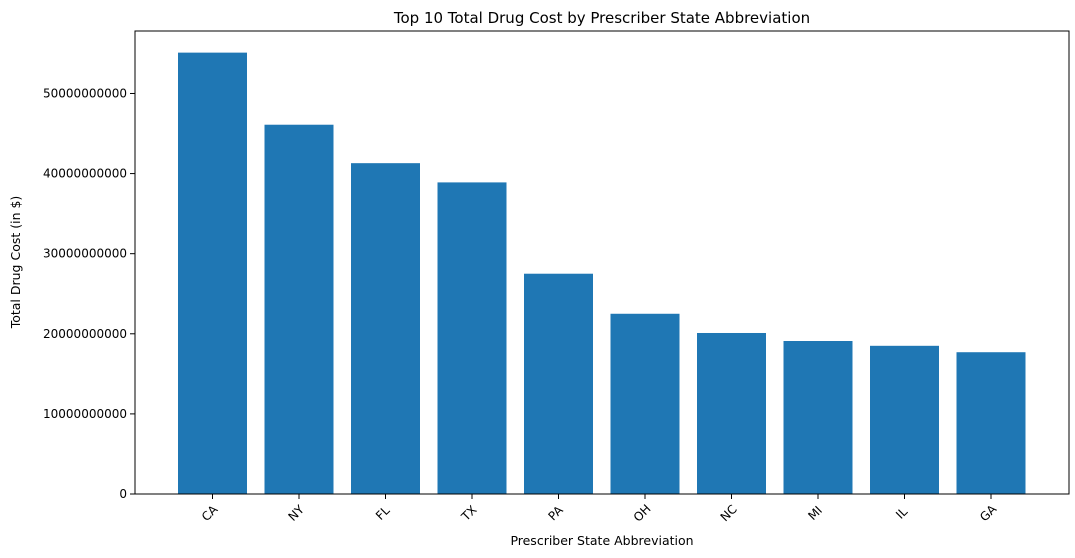  I want to click on x-axis-label: Prescriber State Abbreviation, so click(601, 540).